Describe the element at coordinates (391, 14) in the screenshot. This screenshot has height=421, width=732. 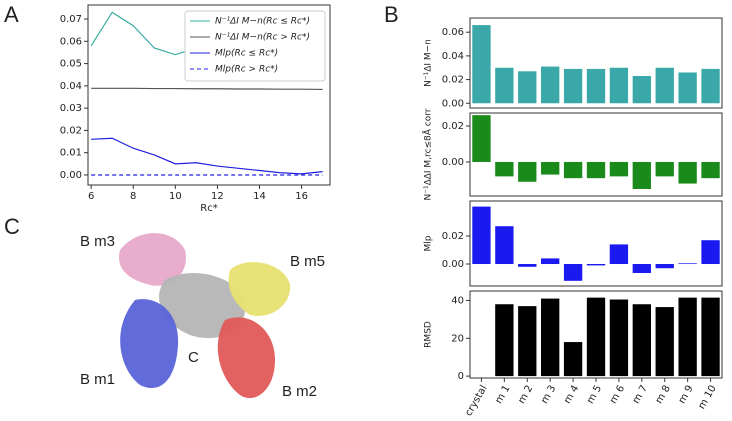
I see `panel-label: B` at that location.